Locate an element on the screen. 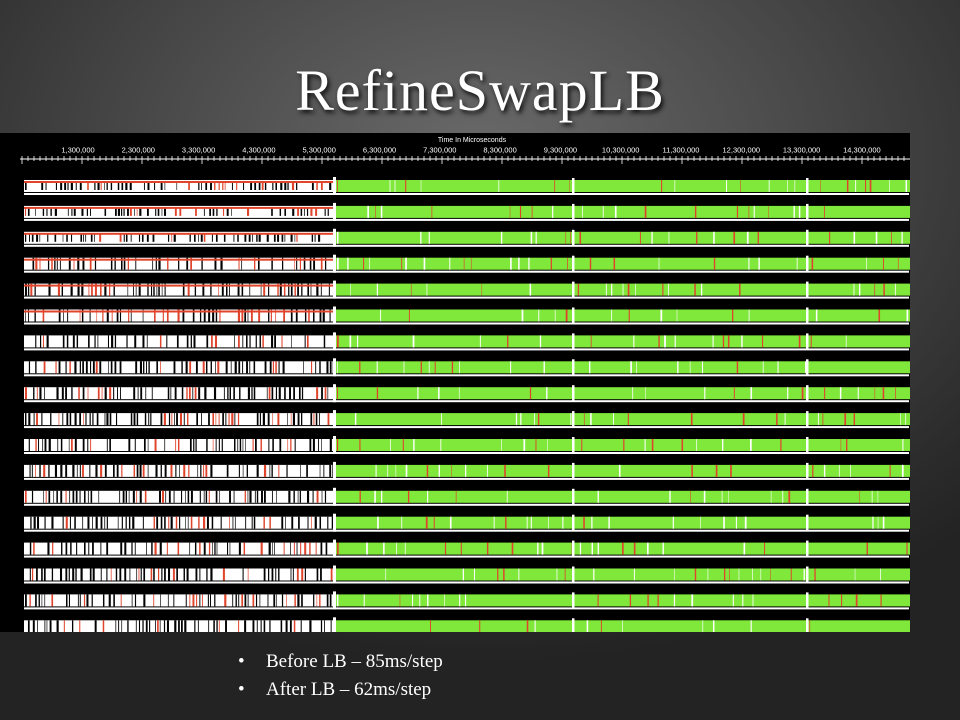  overhead-band is located at coordinates (179, 285).